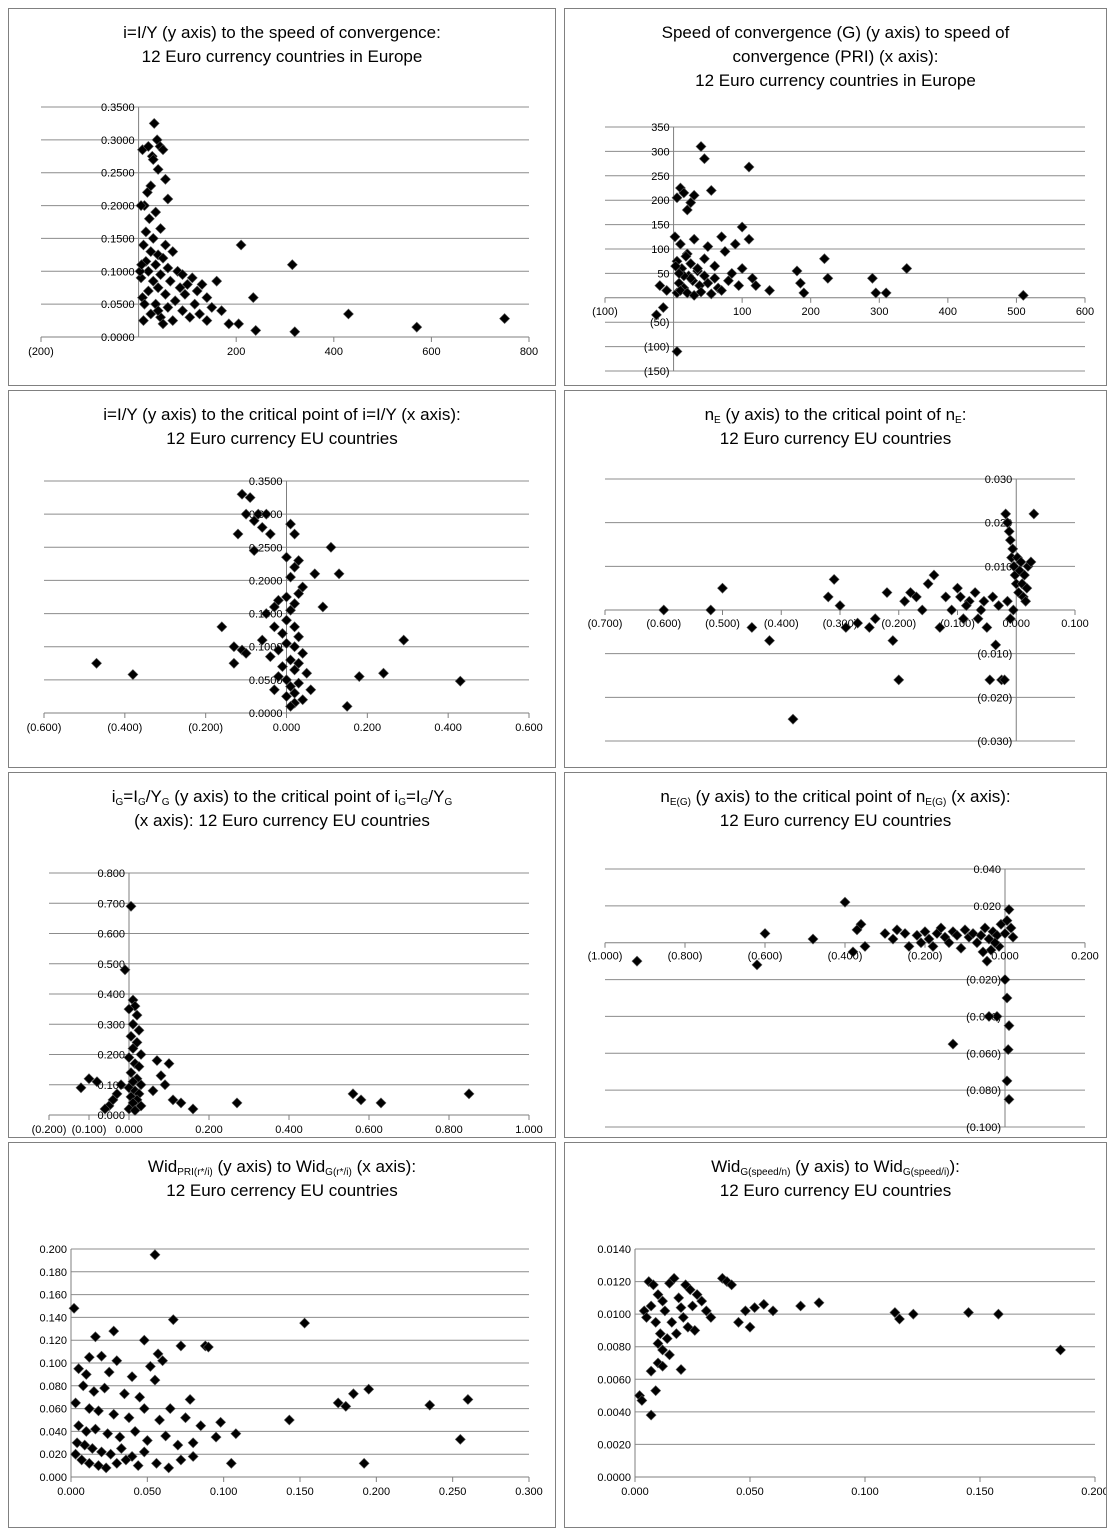  Describe the element at coordinates (750, 1492) in the screenshot. I see `x-tick-label: 0.050` at that location.